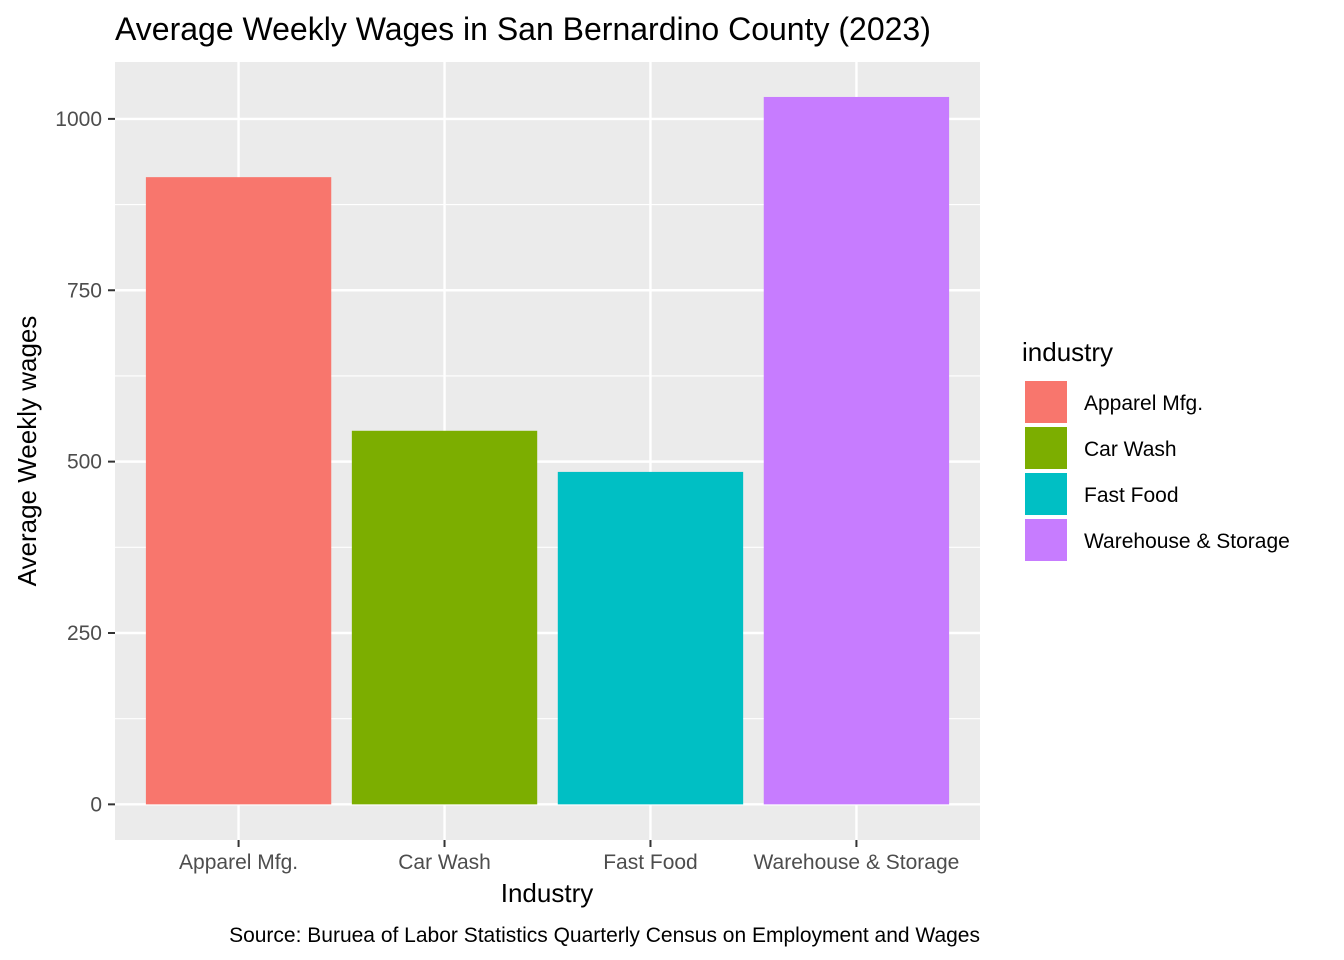 The image size is (1344, 960). What do you see at coordinates (1130, 449) in the screenshot?
I see `legend-label: Car Wash` at bounding box center [1130, 449].